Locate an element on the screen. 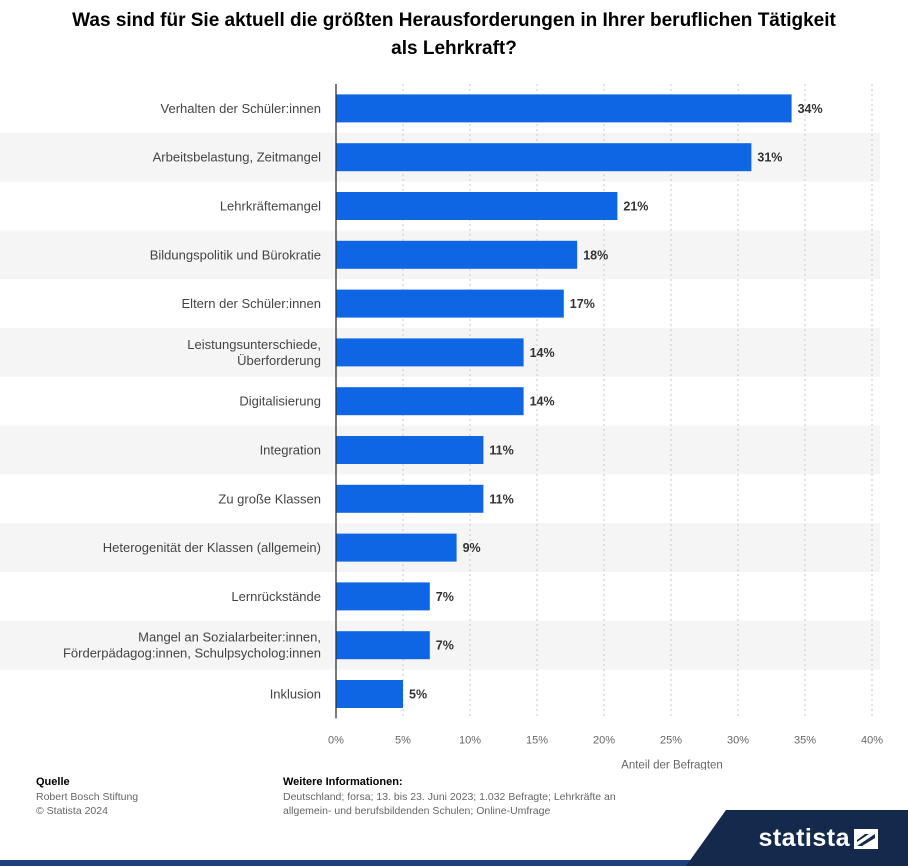  x-tick-label: 5% is located at coordinates (403, 740).